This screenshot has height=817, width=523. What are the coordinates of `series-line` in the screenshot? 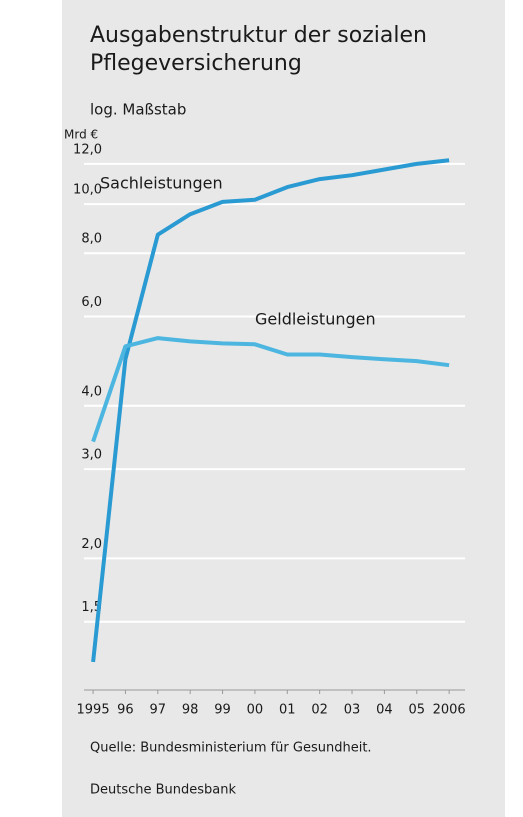 It's located at (270, 389).